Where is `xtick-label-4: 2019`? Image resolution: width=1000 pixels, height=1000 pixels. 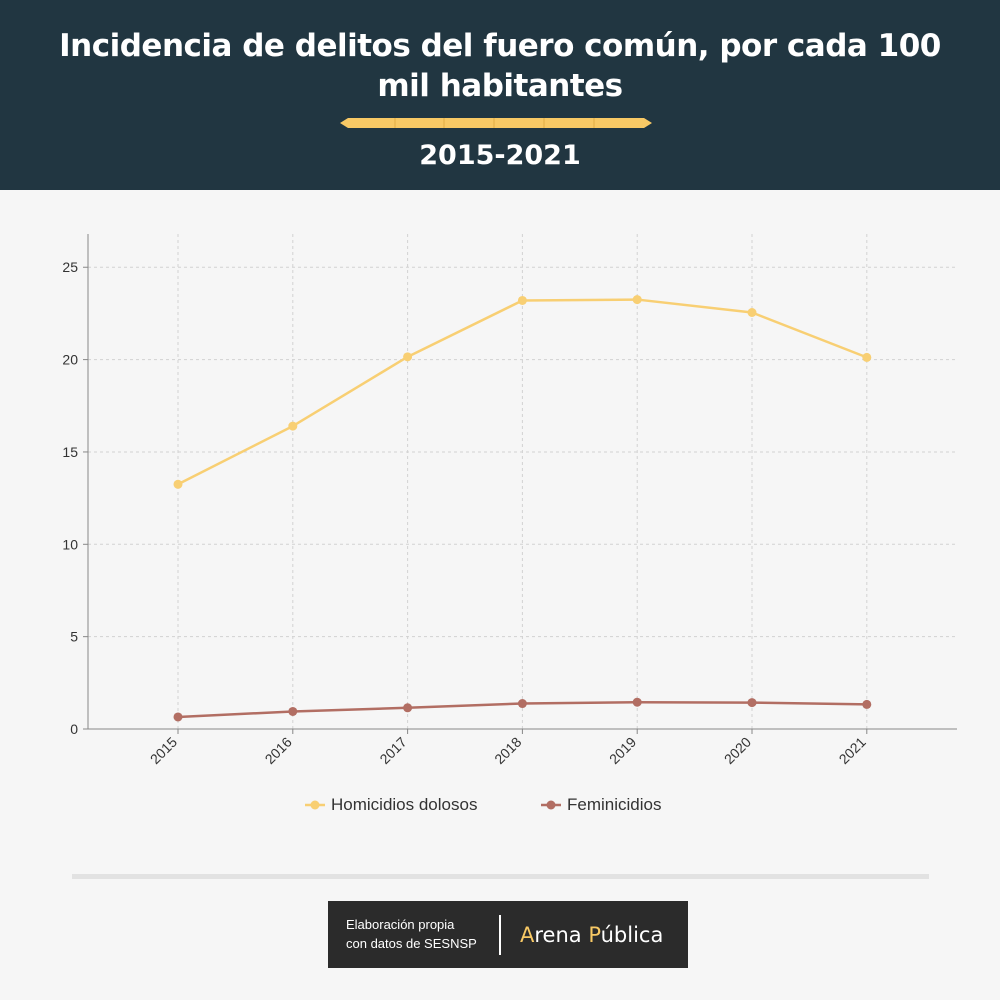
xtick-label-4: 2019 is located at coordinates (622, 750).